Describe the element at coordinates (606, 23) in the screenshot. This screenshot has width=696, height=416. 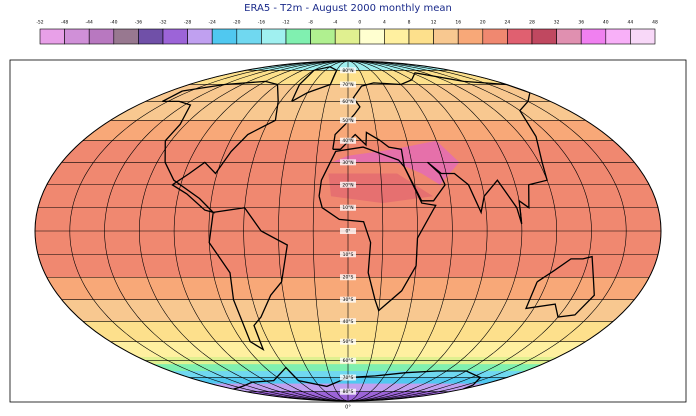
I see `colorbar-tick-label: 40` at that location.